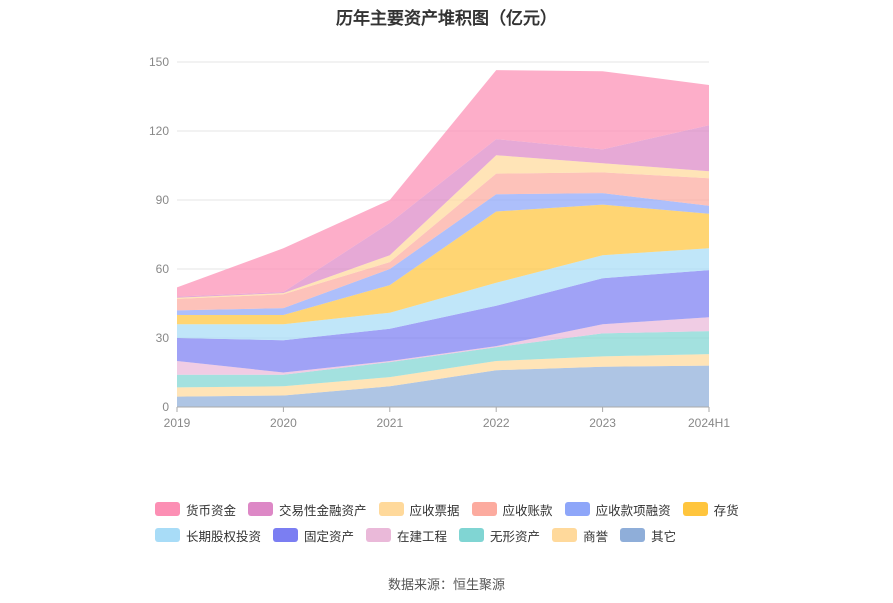 This screenshot has height=603, width=893. I want to click on legend-item: 应收款项融资, so click(617, 509).